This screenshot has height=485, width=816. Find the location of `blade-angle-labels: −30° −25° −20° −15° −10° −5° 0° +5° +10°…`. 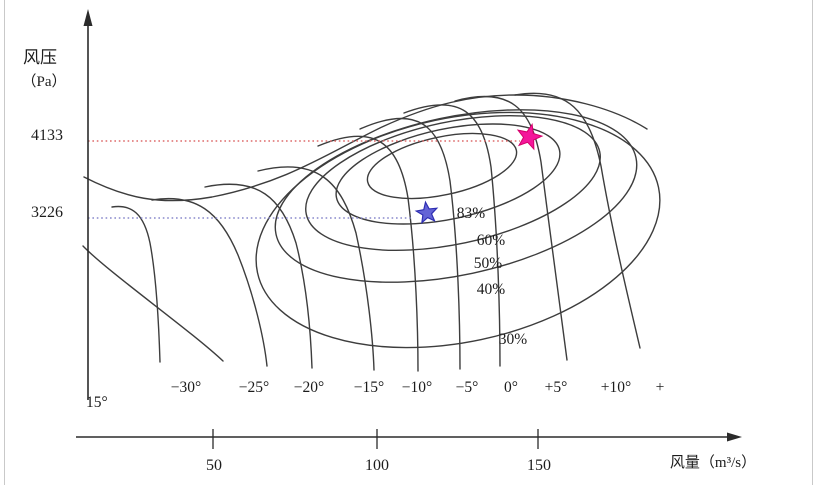

blade-angle-labels: −30° −25° −20° −15° −10° −5° 0° +5° +10°… is located at coordinates (375, 395).